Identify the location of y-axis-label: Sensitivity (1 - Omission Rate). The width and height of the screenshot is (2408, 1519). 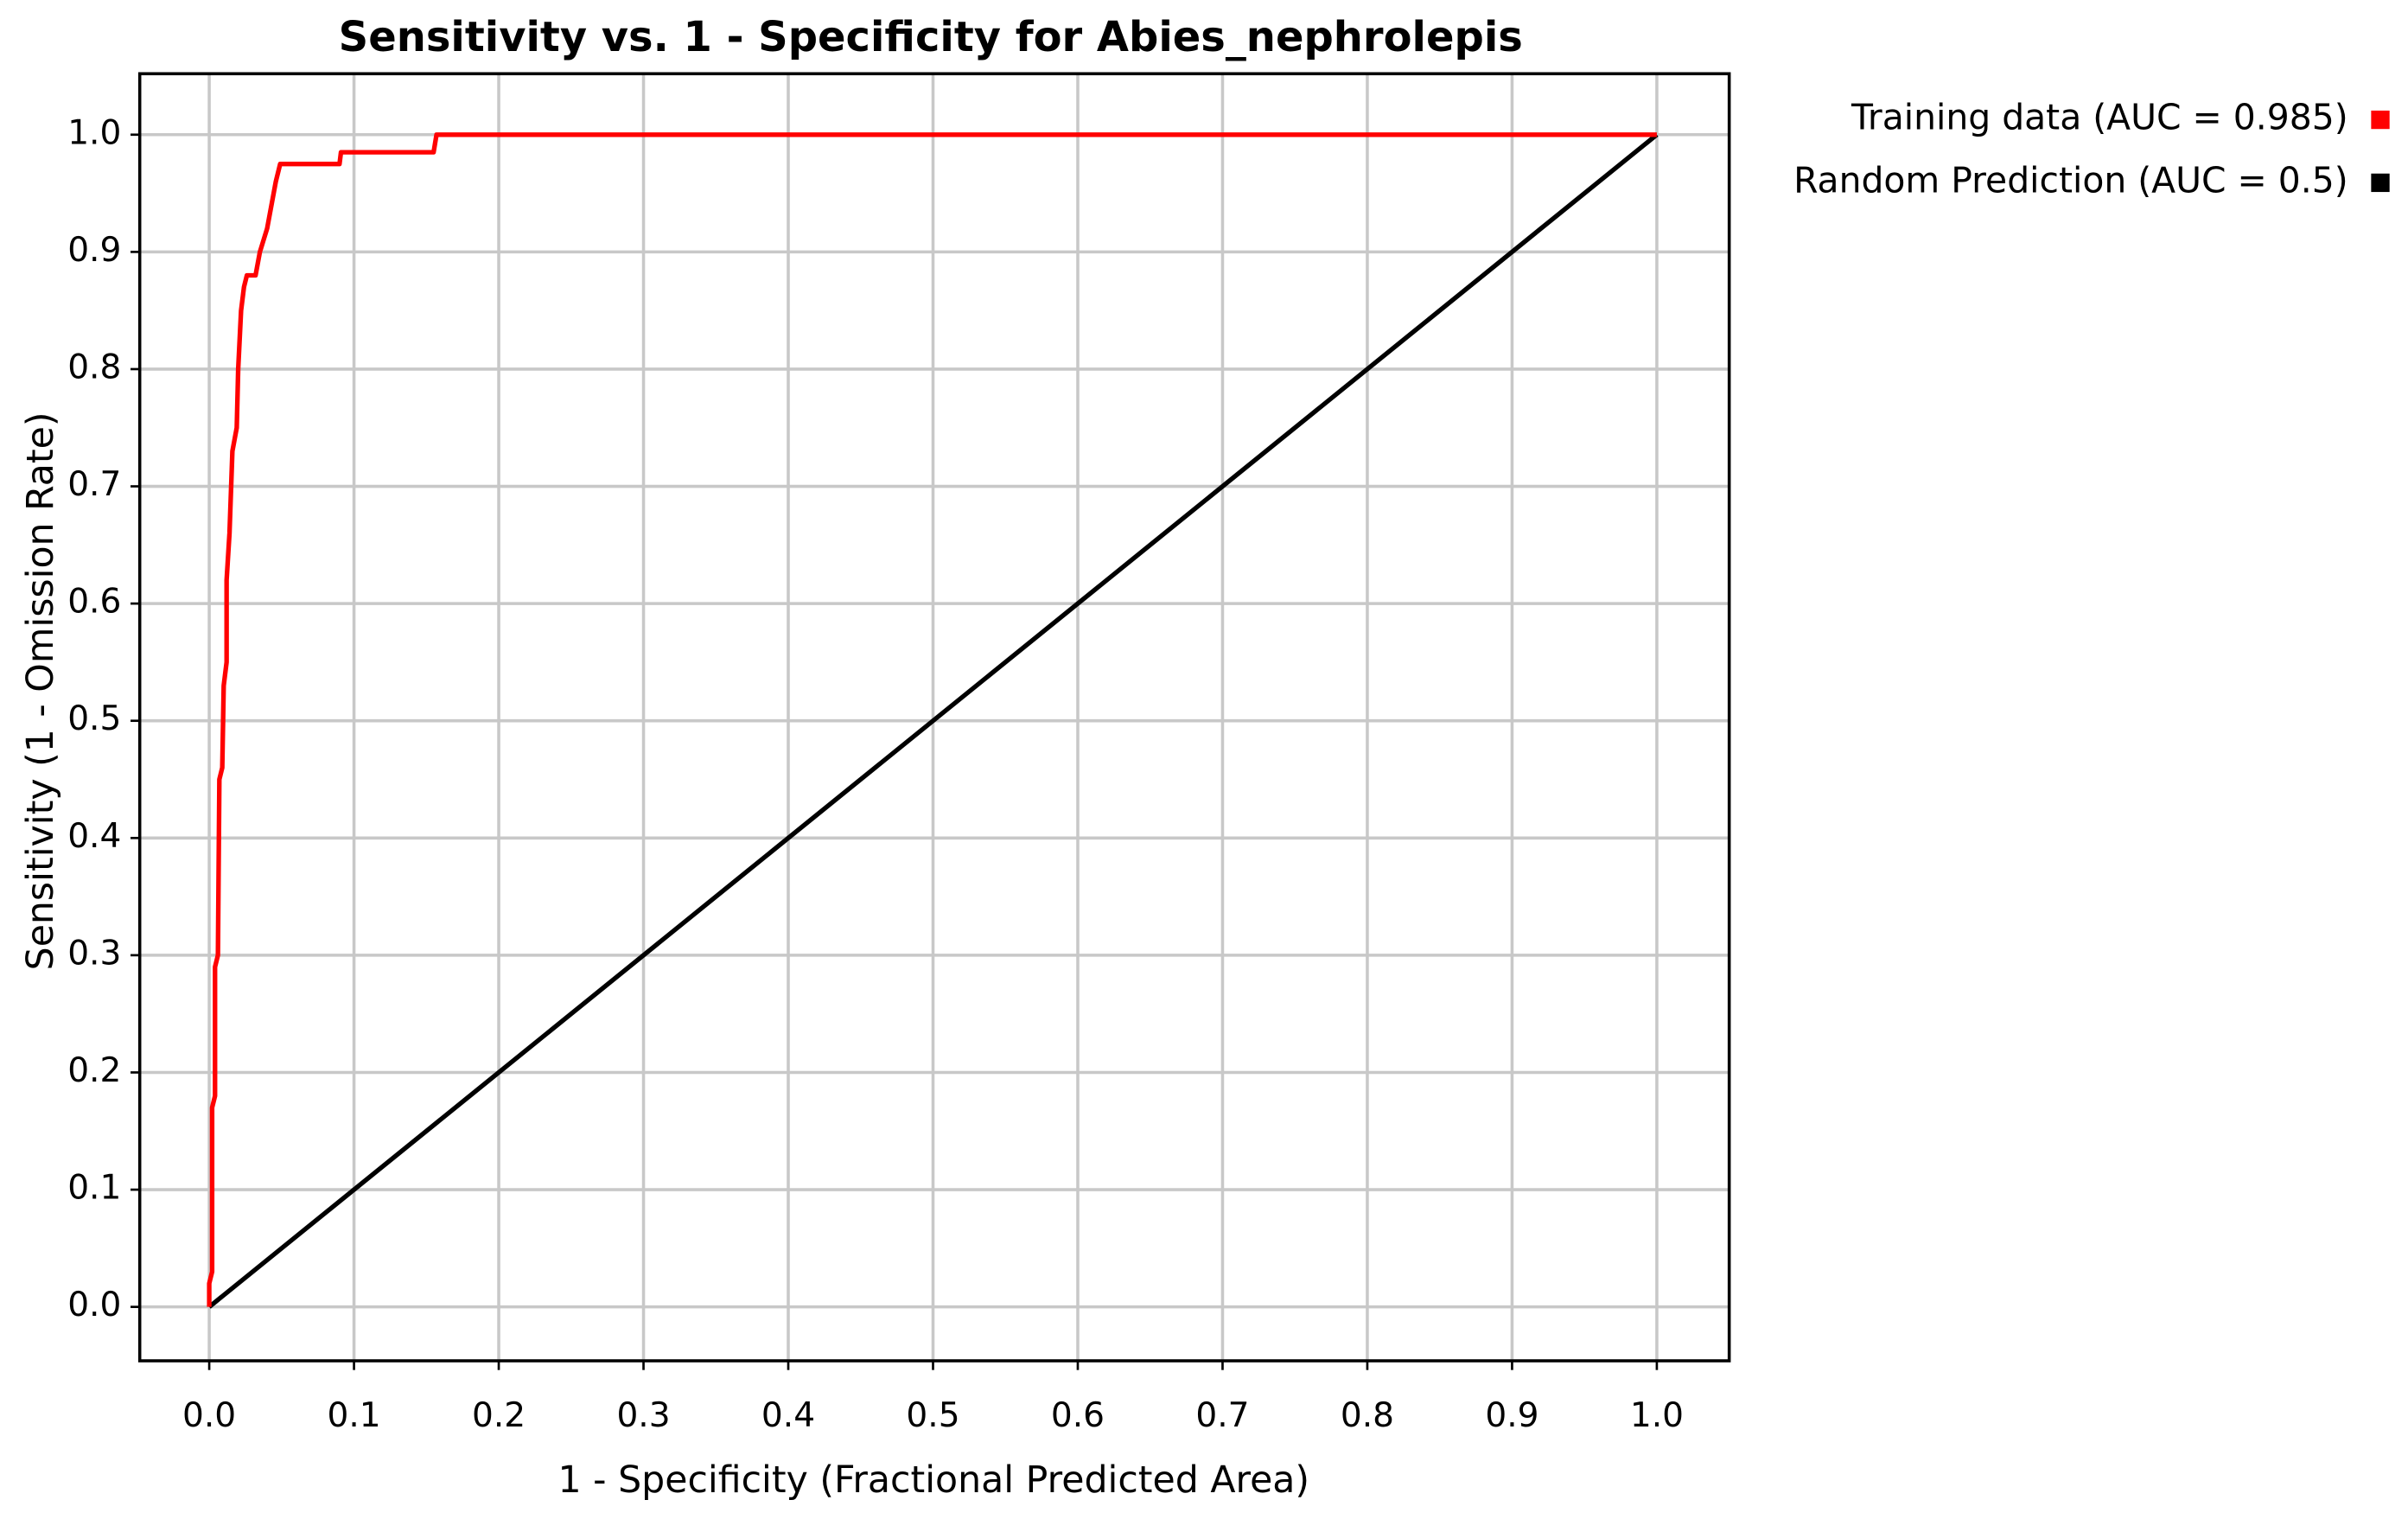
(40, 691).